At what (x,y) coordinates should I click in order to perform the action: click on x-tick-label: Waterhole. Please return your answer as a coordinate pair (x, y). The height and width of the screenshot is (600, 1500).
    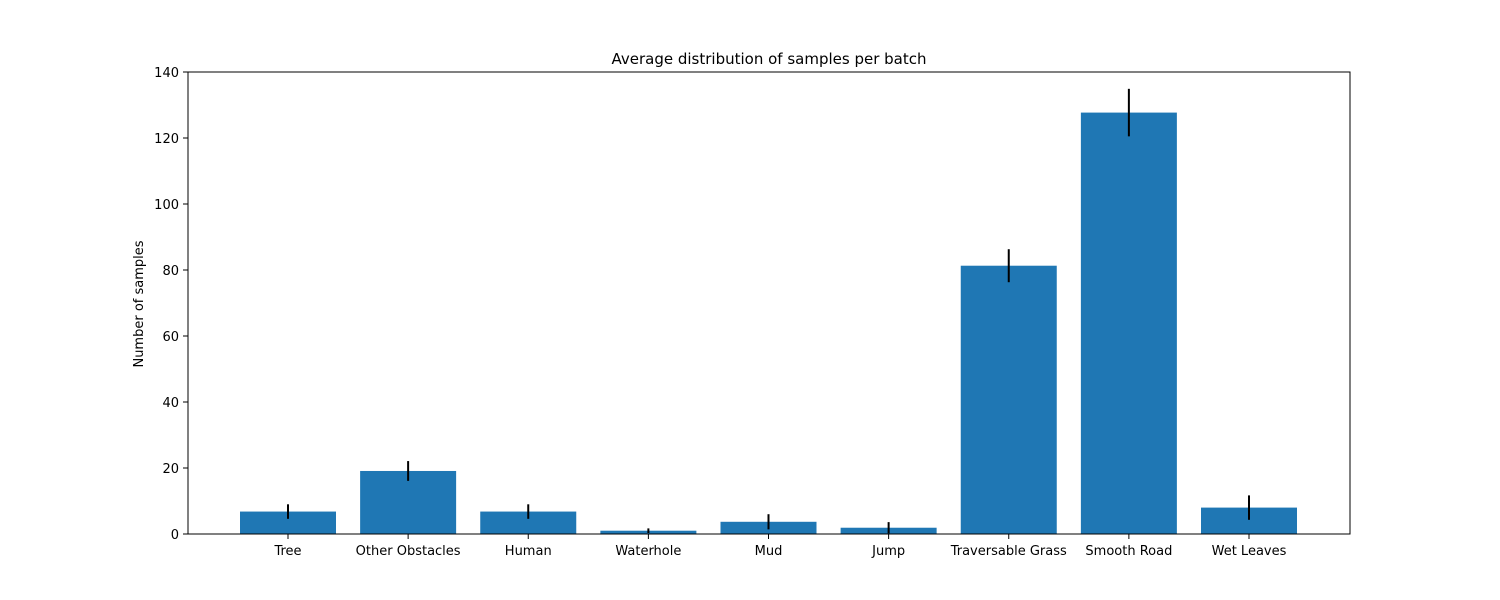
    Looking at the image, I should click on (648, 551).